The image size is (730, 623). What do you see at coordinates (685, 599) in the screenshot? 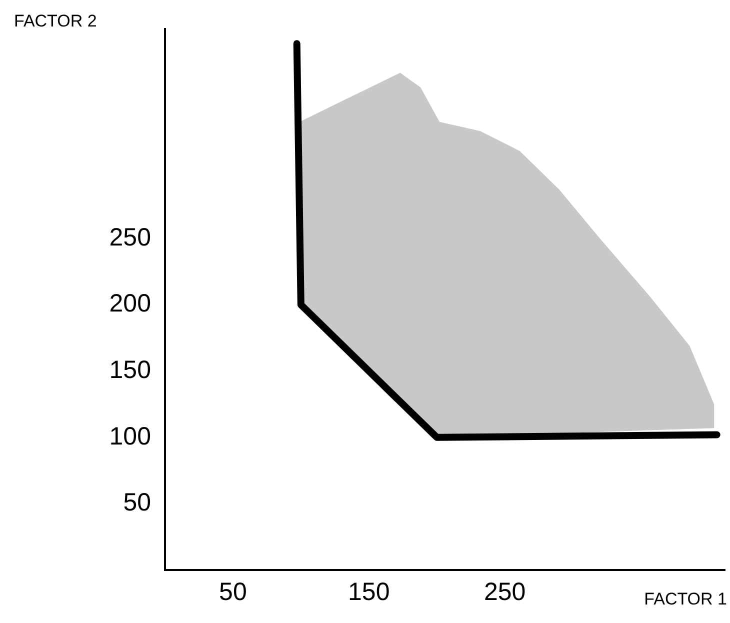
I see `x-axis-title: FACTOR 1` at bounding box center [685, 599].